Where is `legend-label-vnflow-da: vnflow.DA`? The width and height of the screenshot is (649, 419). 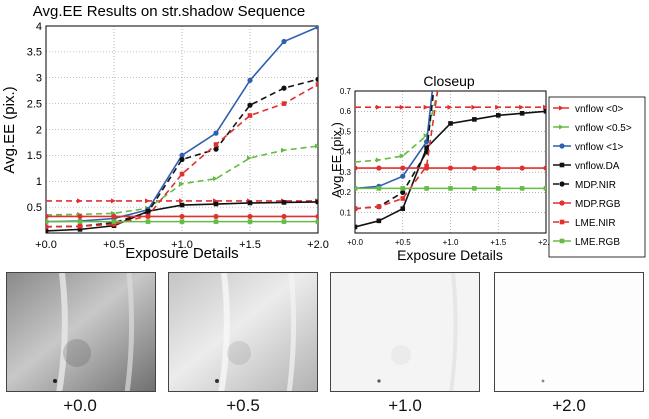
legend-label-vnflow-da: vnflow.DA is located at coordinates (597, 166).